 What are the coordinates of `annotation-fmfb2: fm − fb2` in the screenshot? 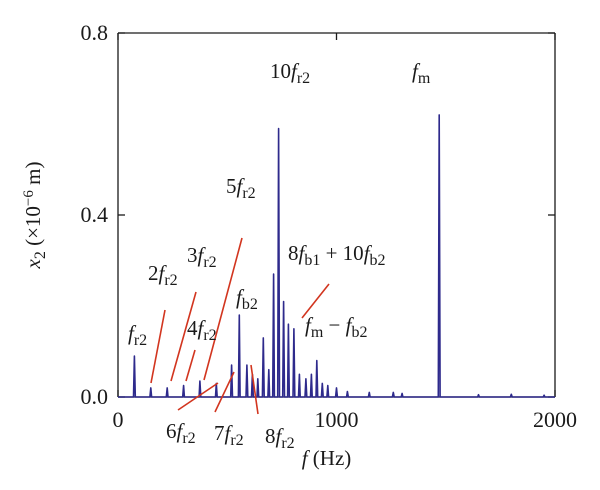 It's located at (336, 327).